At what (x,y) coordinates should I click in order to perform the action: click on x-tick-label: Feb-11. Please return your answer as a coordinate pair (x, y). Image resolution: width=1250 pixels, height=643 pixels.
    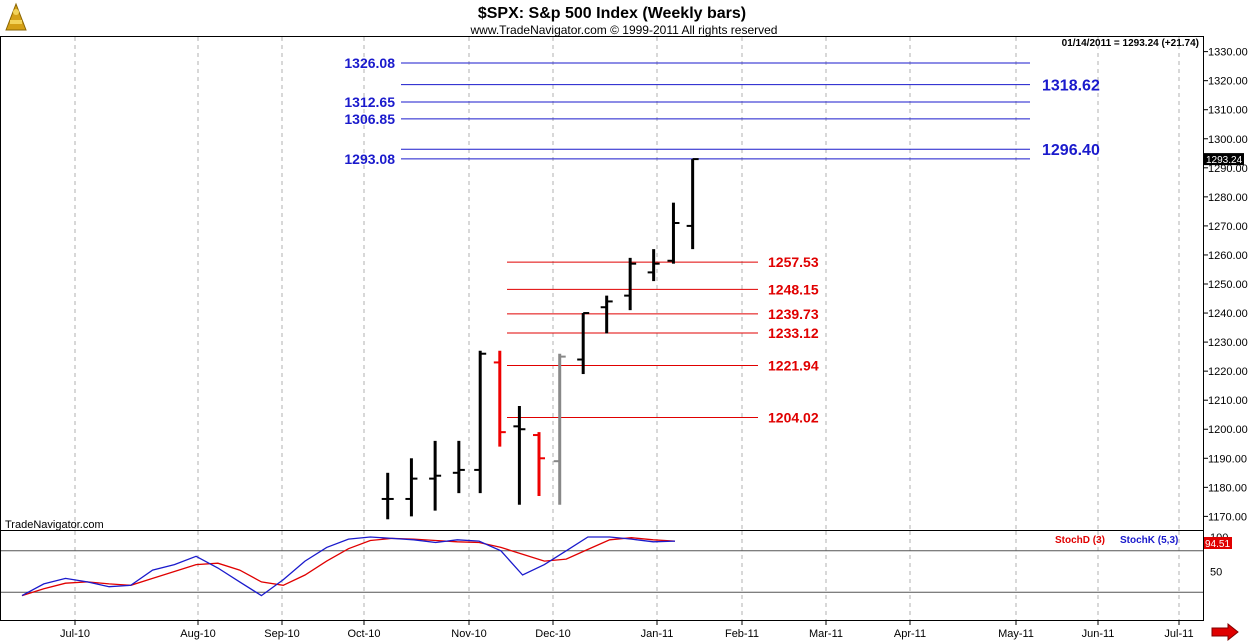
    Looking at the image, I should click on (742, 634).